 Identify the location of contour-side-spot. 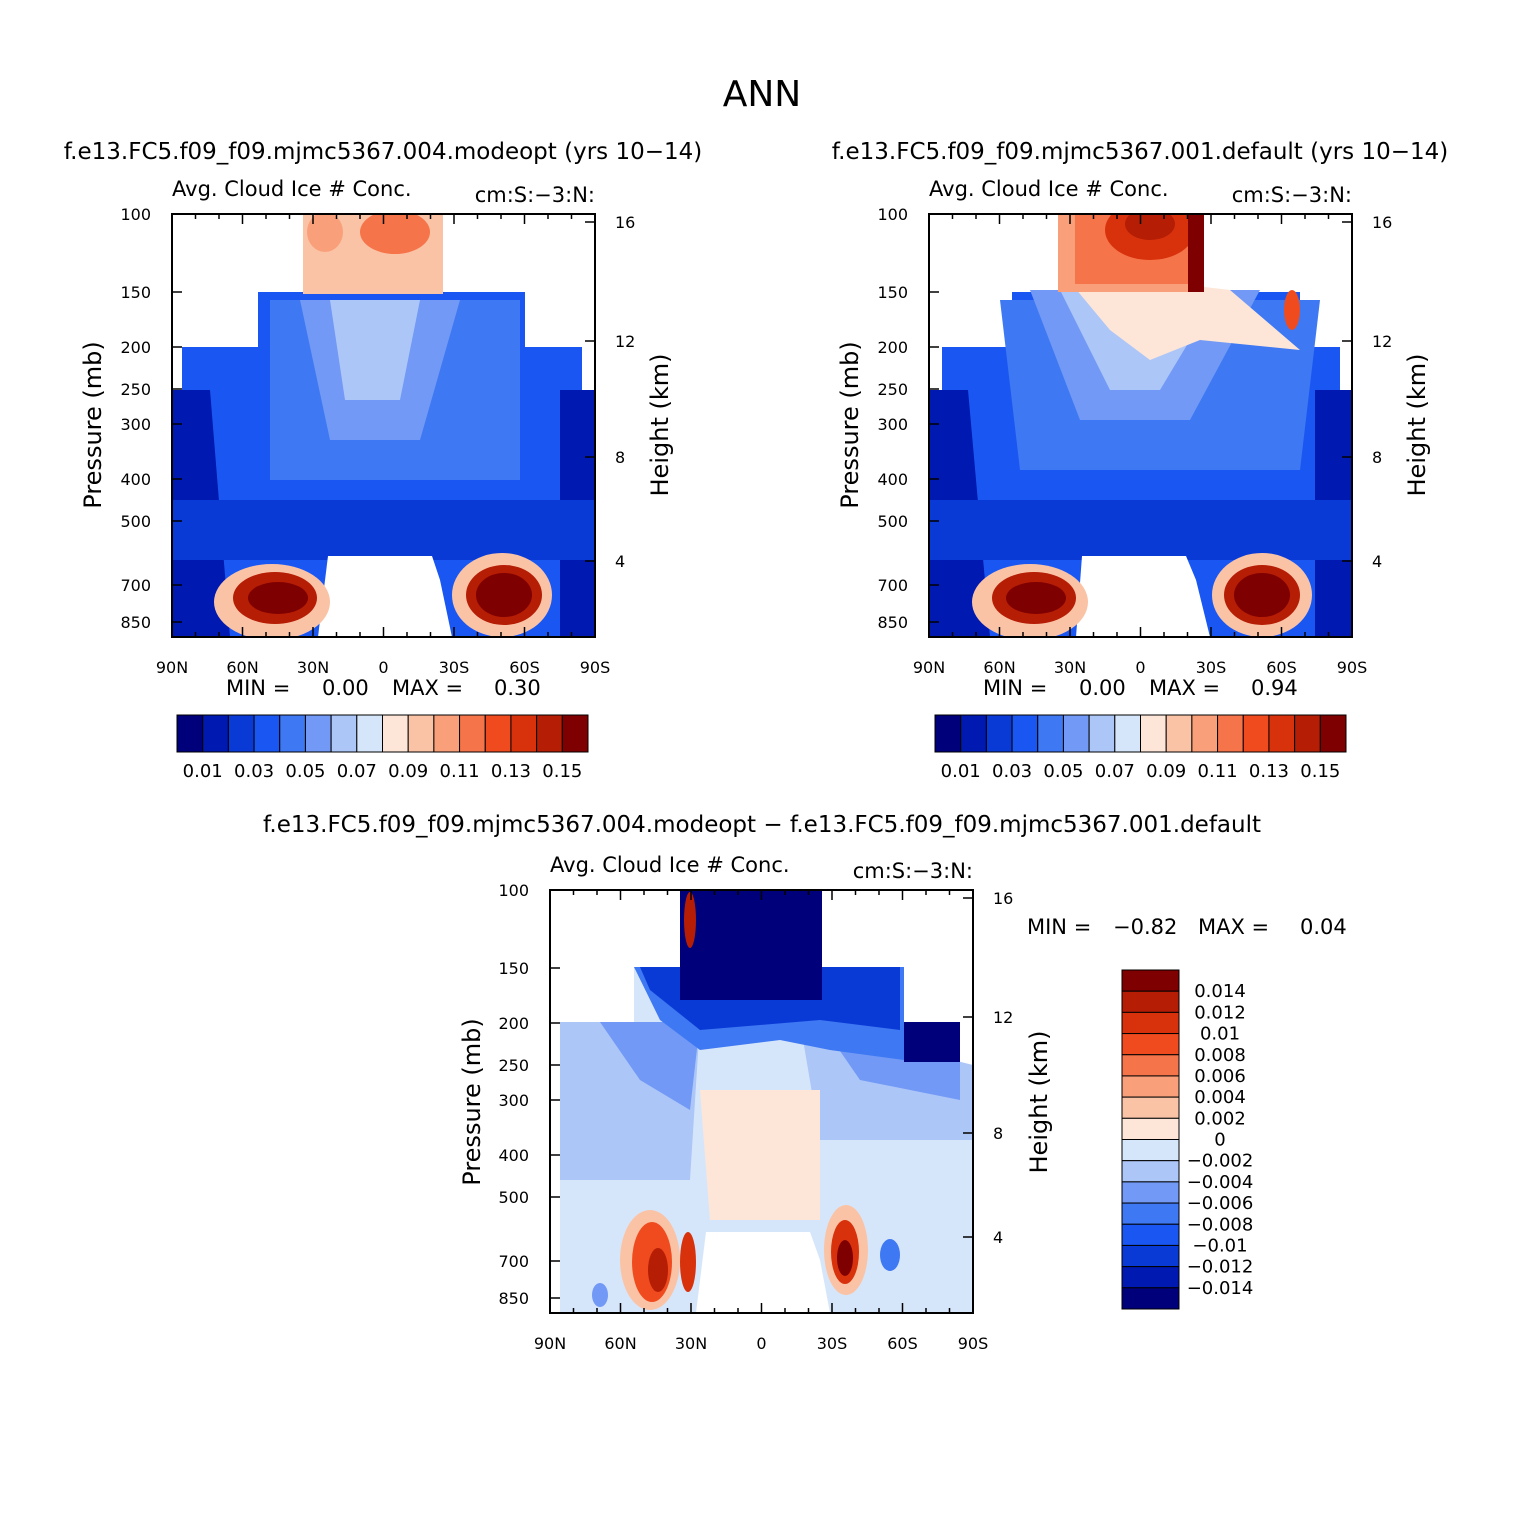
(1292, 310).